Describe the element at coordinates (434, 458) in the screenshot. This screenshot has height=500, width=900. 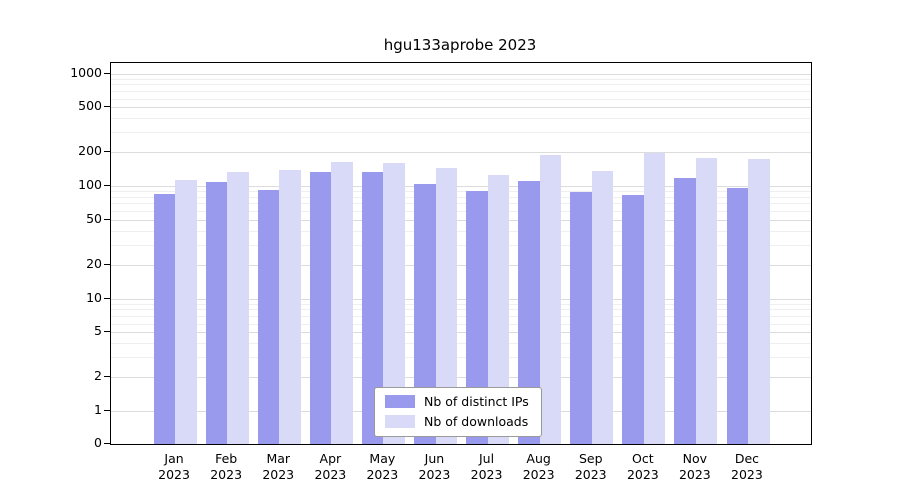
I see `x-tick-label-line: Jun` at that location.